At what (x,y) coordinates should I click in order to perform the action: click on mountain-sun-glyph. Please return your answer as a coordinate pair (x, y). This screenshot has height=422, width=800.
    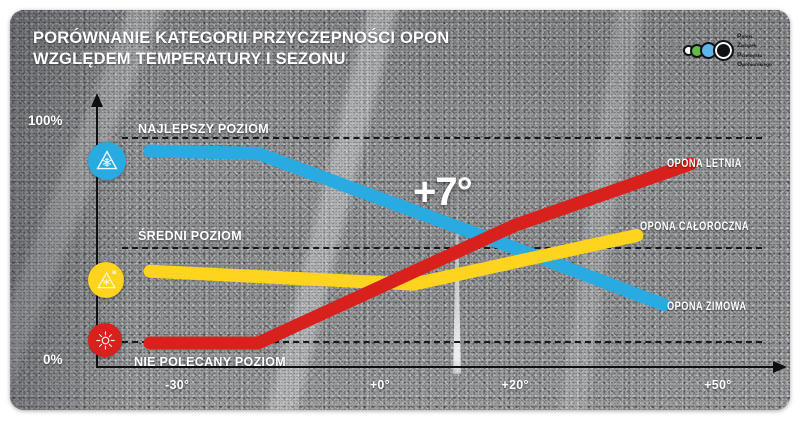
    Looking at the image, I should click on (106, 278).